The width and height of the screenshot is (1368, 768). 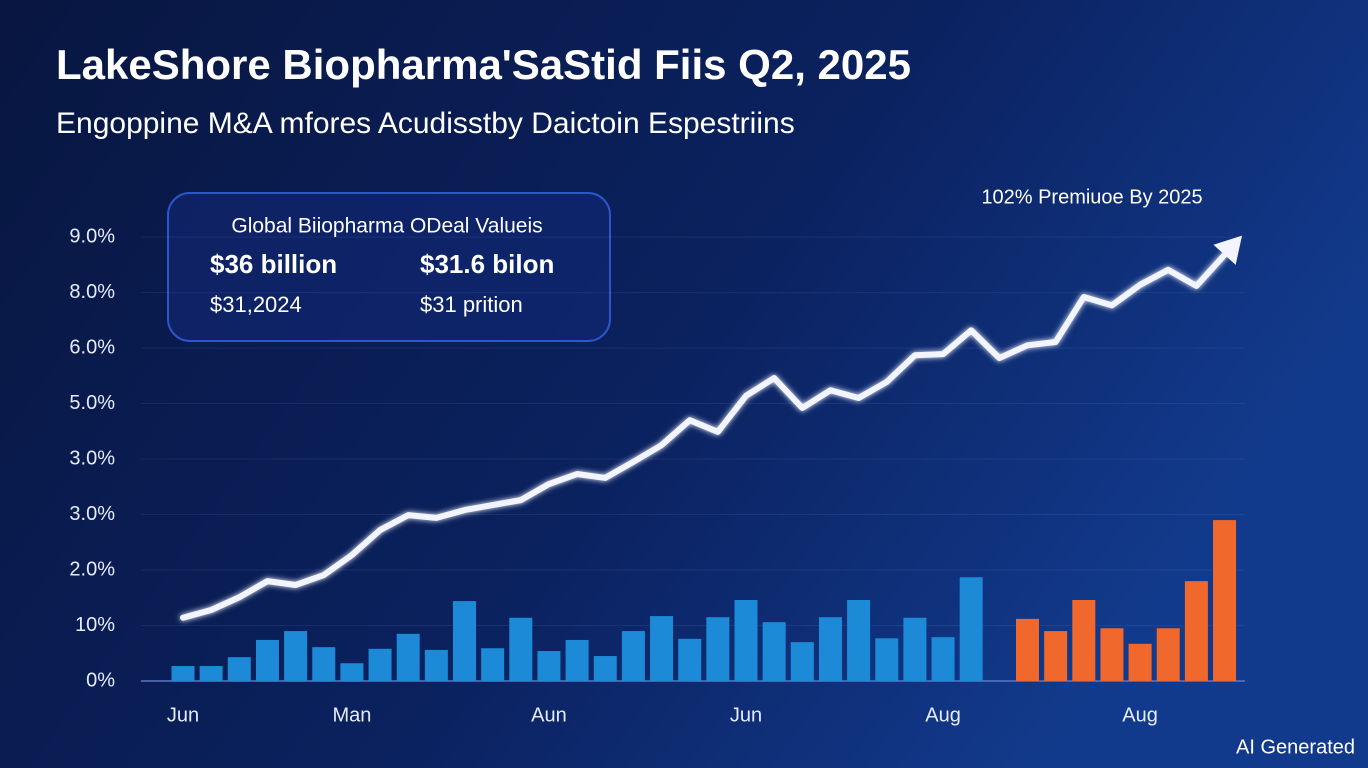 What do you see at coordinates (92, 292) in the screenshot?
I see `y-tick-label: 8.0%` at bounding box center [92, 292].